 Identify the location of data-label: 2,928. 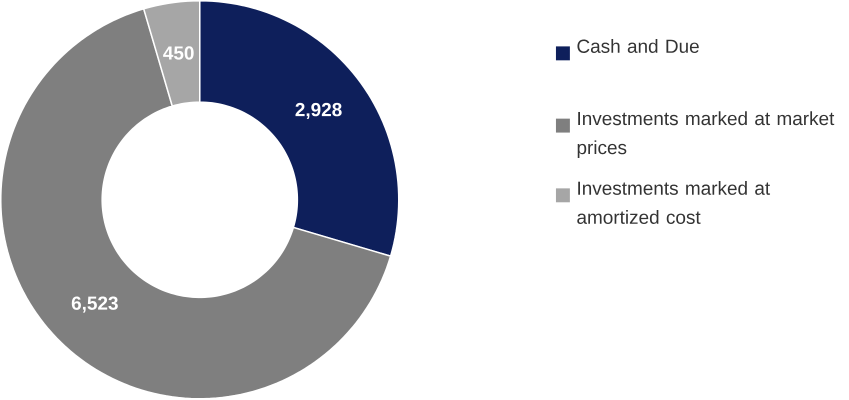
(319, 111).